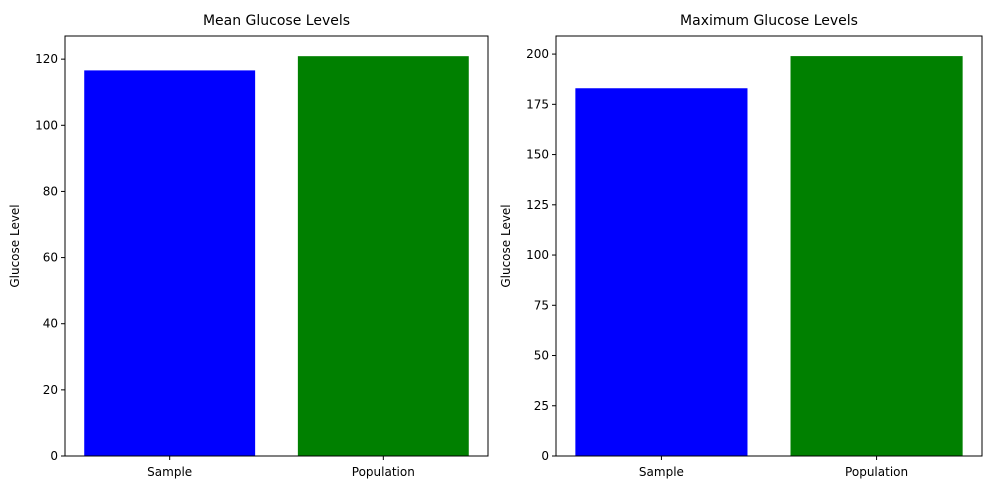  What do you see at coordinates (276, 21) in the screenshot?
I see `chart-title: Mean Glucose Levels` at bounding box center [276, 21].